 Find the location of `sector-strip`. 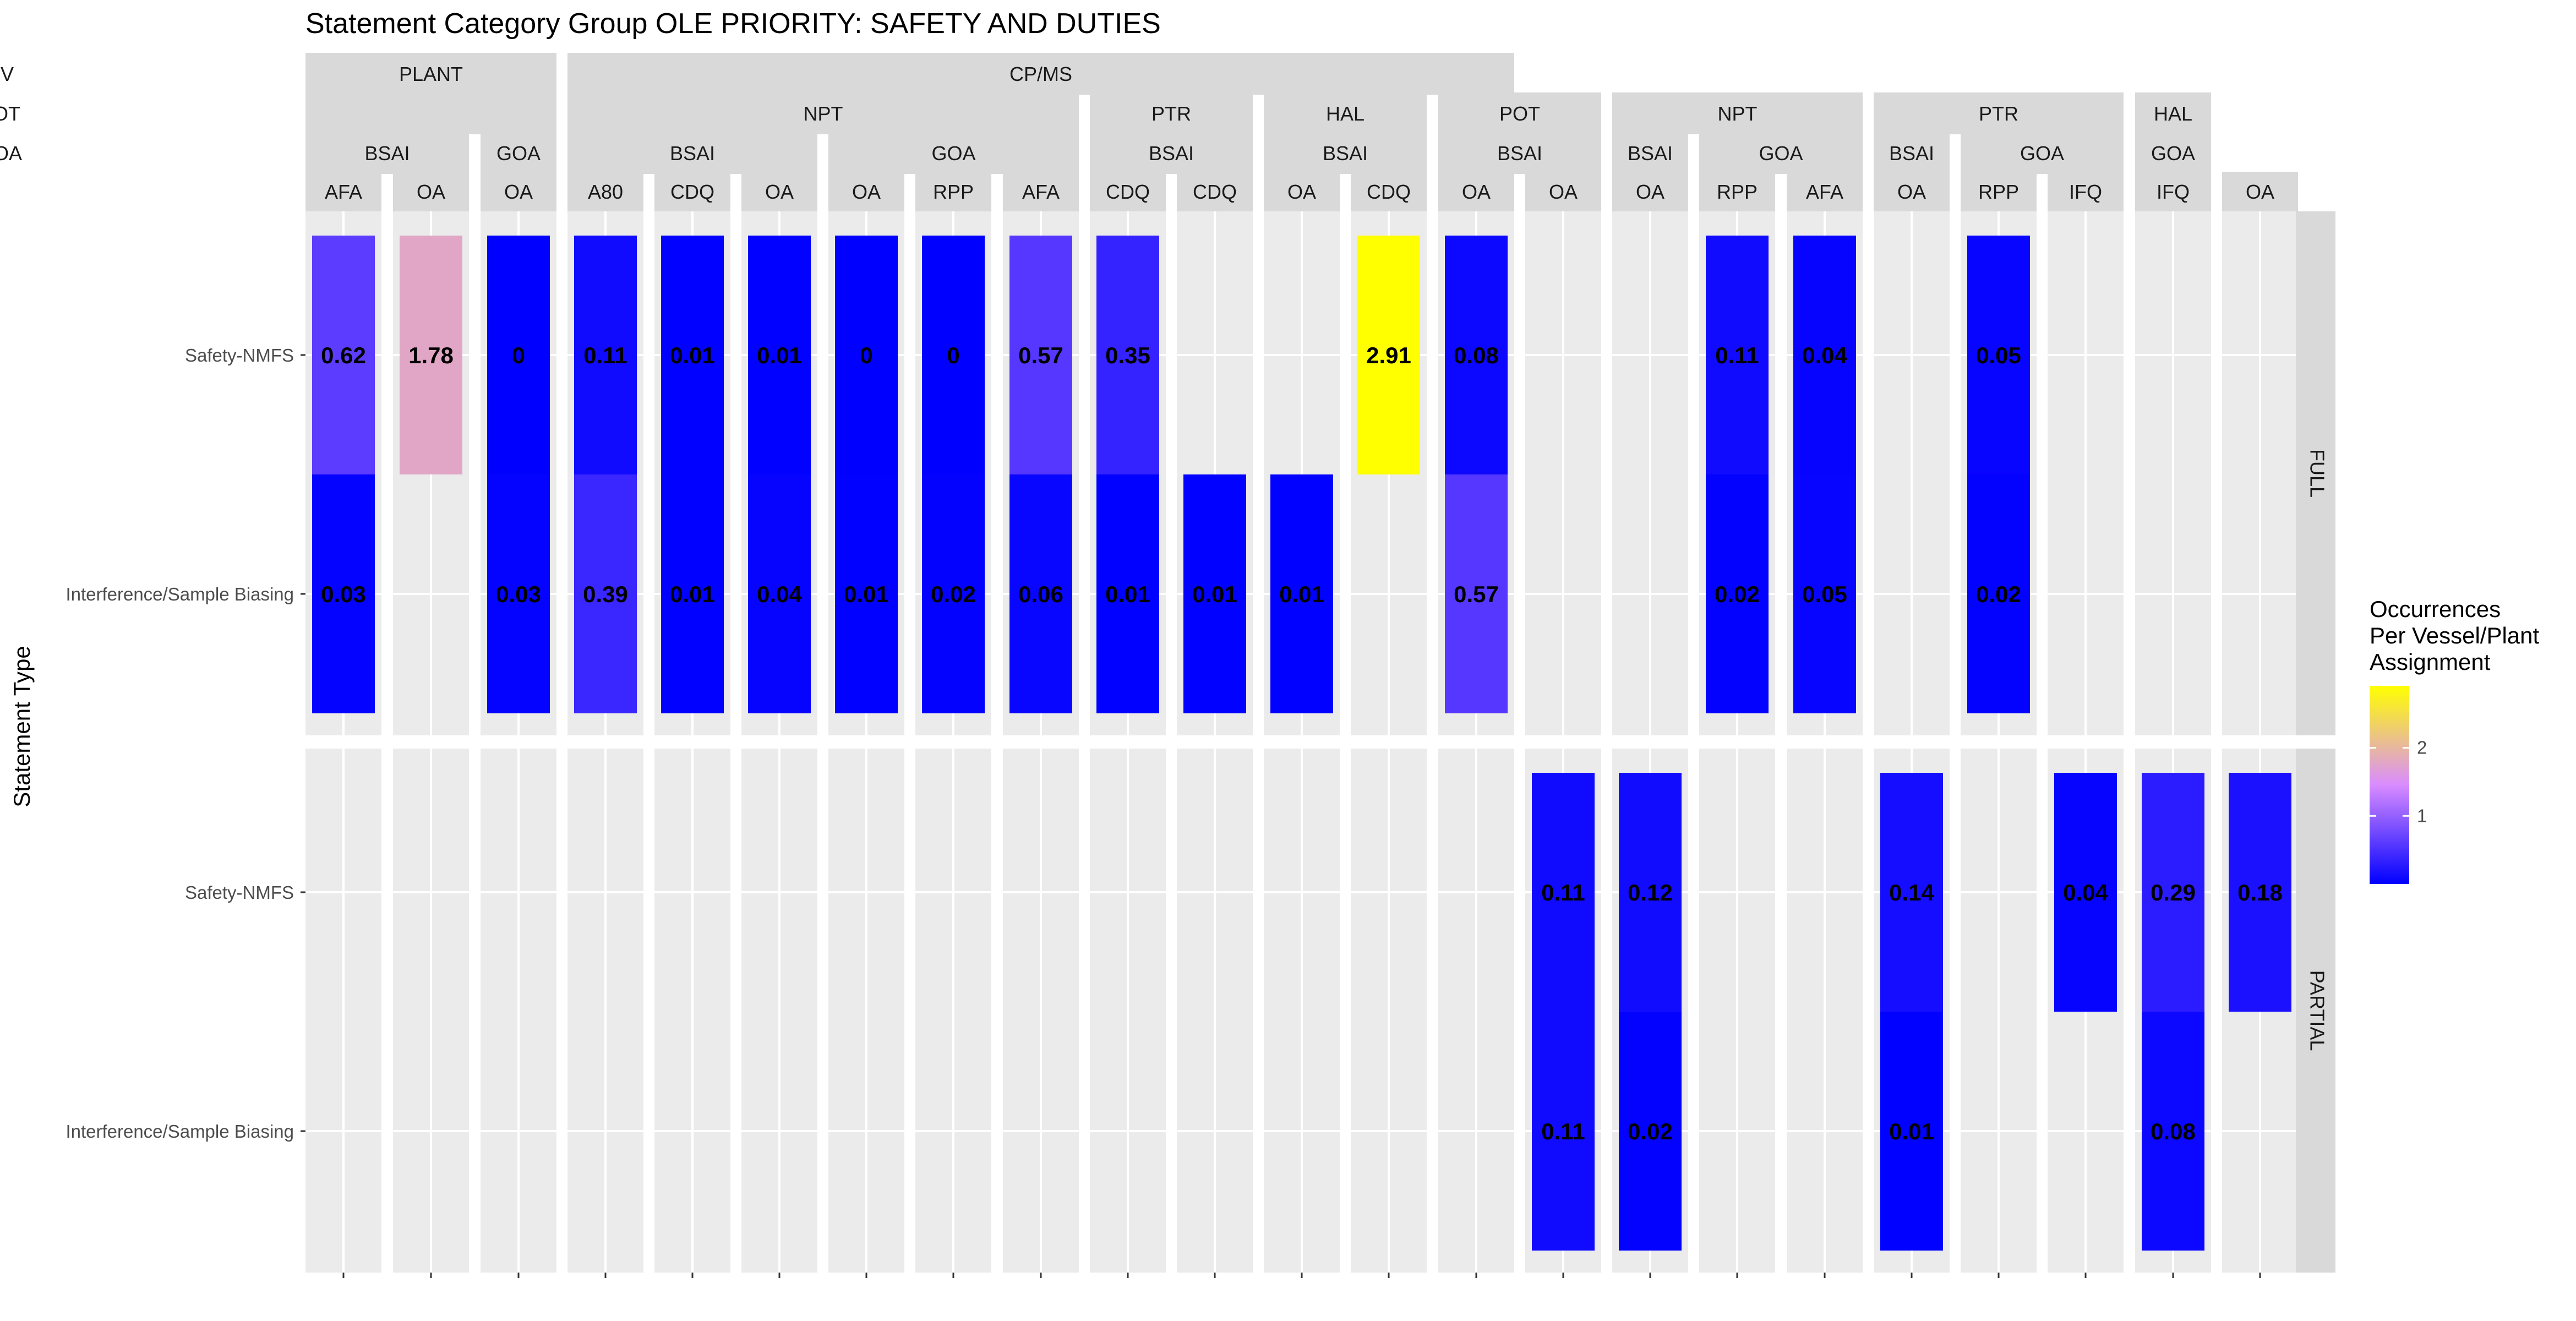

sector-strip is located at coordinates (431, 74).